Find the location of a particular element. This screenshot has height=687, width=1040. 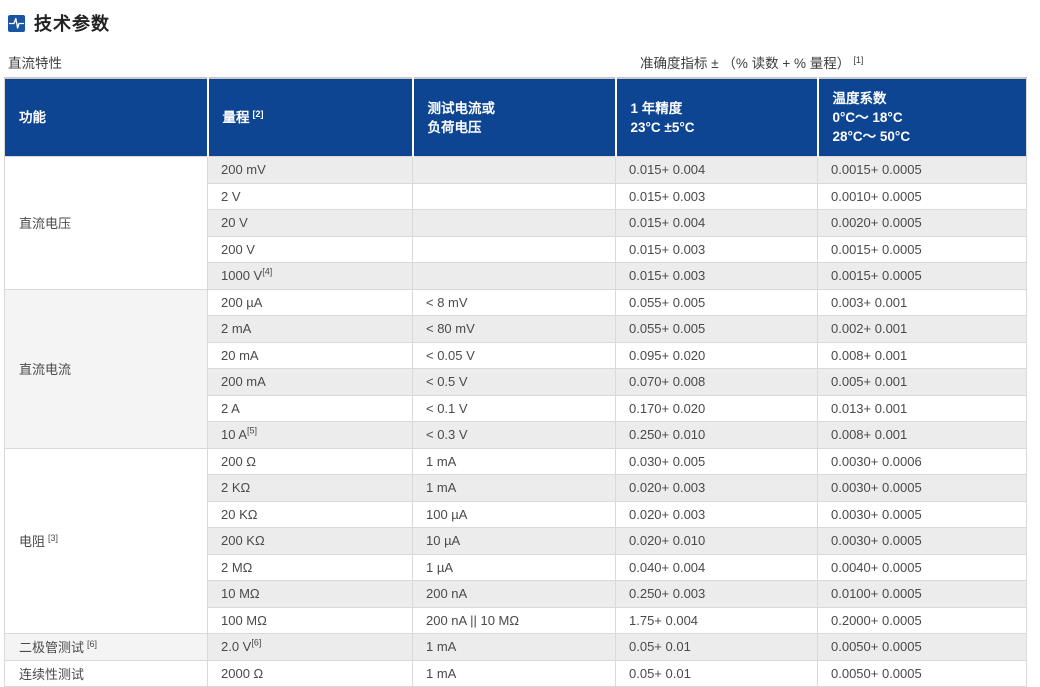

test-current-cell: 200 nA is located at coordinates (514, 594).